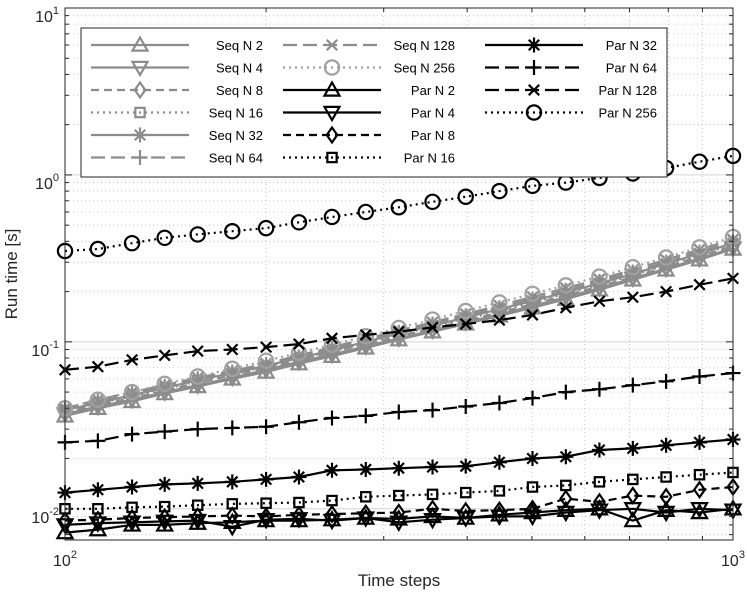 Image resolution: width=747 pixels, height=595 pixels. What do you see at coordinates (571, 68) in the screenshot?
I see `legend-item-par-n-64: Par N 64` at bounding box center [571, 68].